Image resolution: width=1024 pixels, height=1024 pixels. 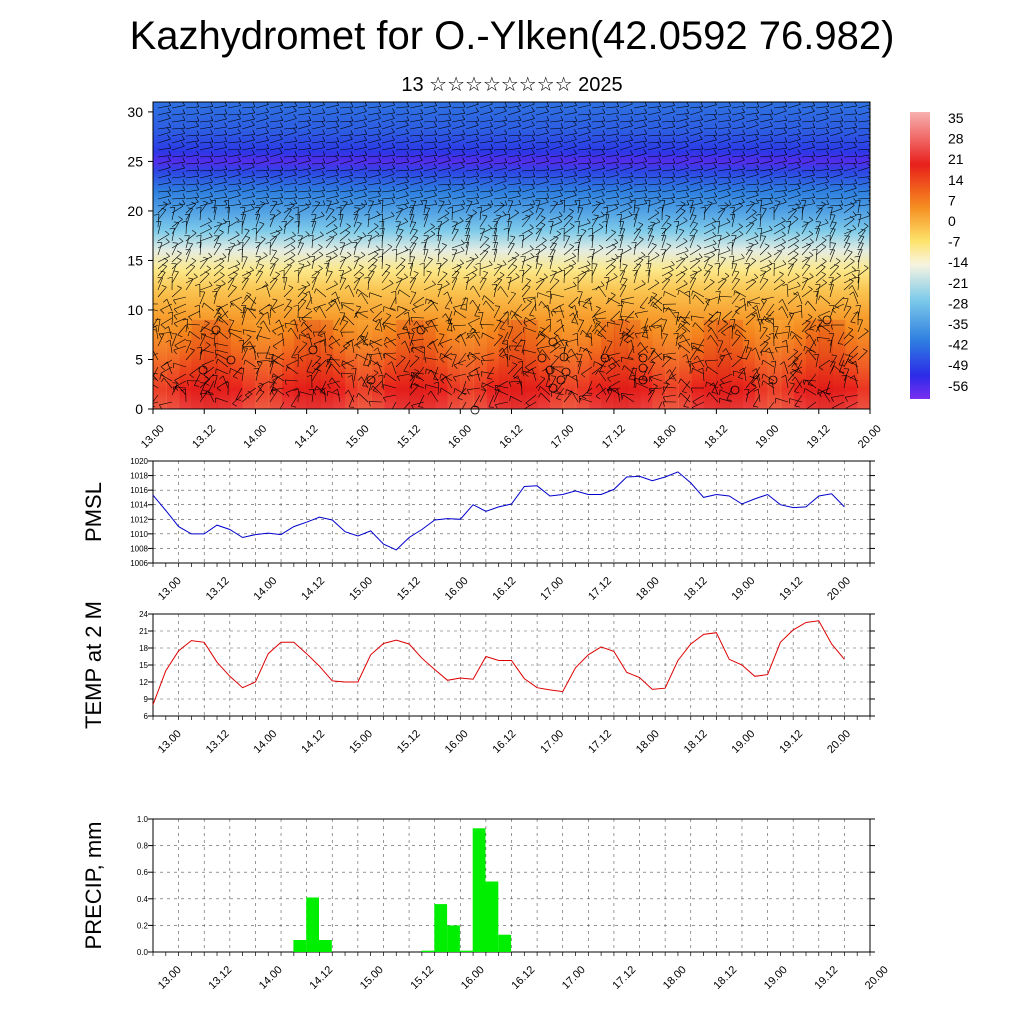 I want to click on x-tick-label: 18.00, so click(x=675, y=978).